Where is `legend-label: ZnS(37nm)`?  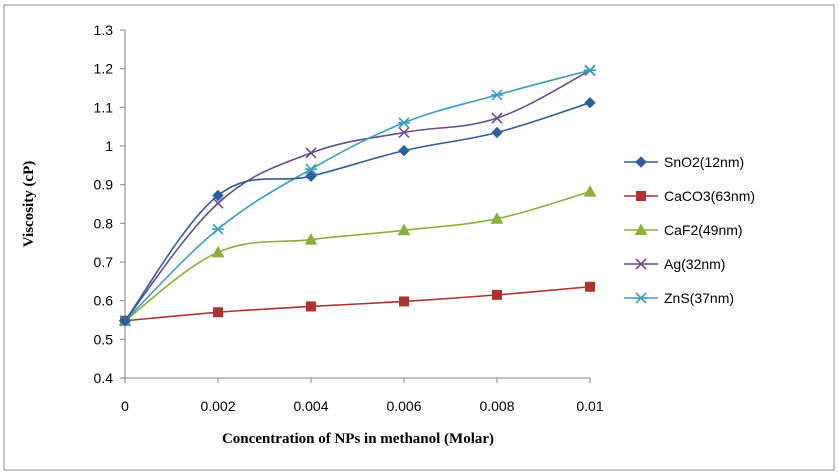 legend-label: ZnS(37nm) is located at coordinates (699, 298).